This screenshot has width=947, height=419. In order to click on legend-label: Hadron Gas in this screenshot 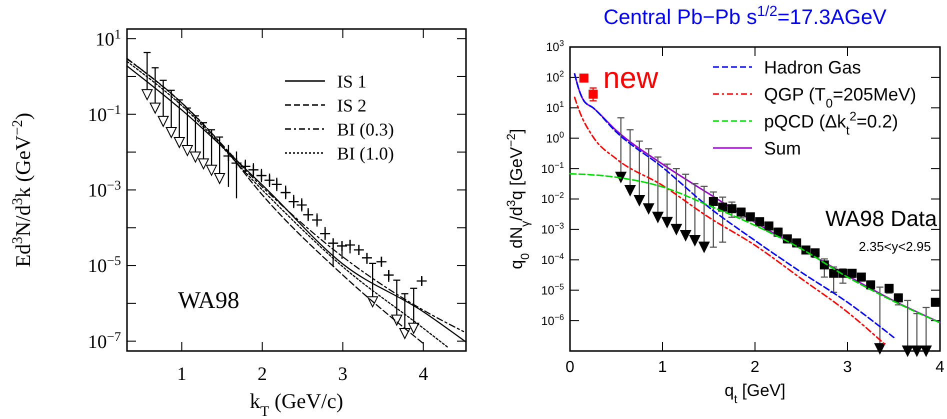, I will do `click(813, 67)`.